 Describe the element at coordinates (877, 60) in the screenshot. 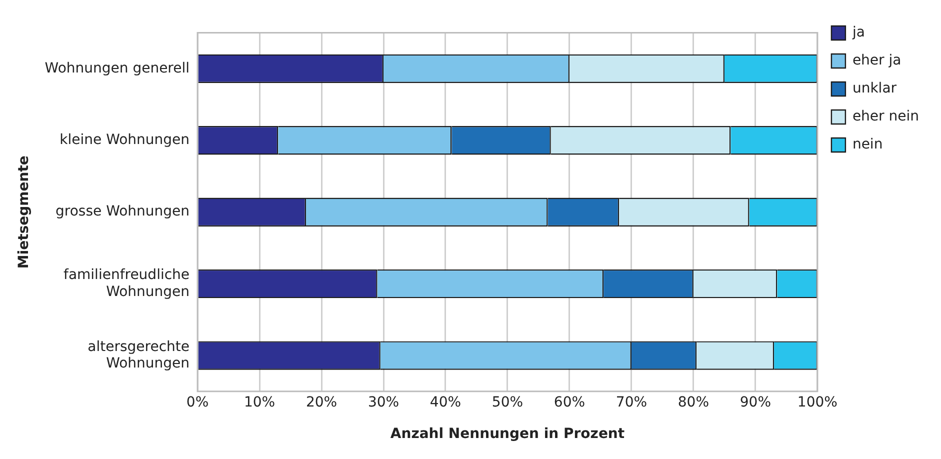

I see `legend-label: eher ja` at that location.